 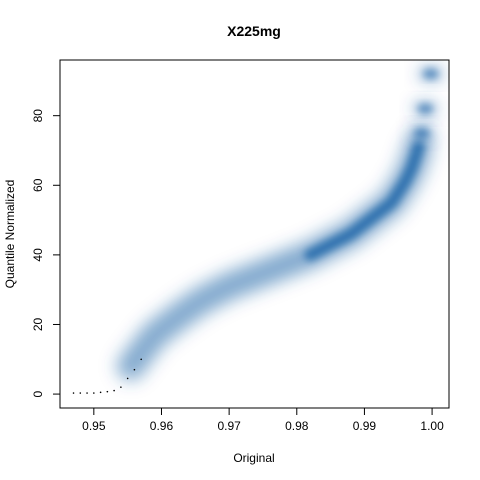 What do you see at coordinates (263, 420) in the screenshot?
I see `x-axis: 0.95 0.96 0.97 0.98 0.99 1.00` at bounding box center [263, 420].